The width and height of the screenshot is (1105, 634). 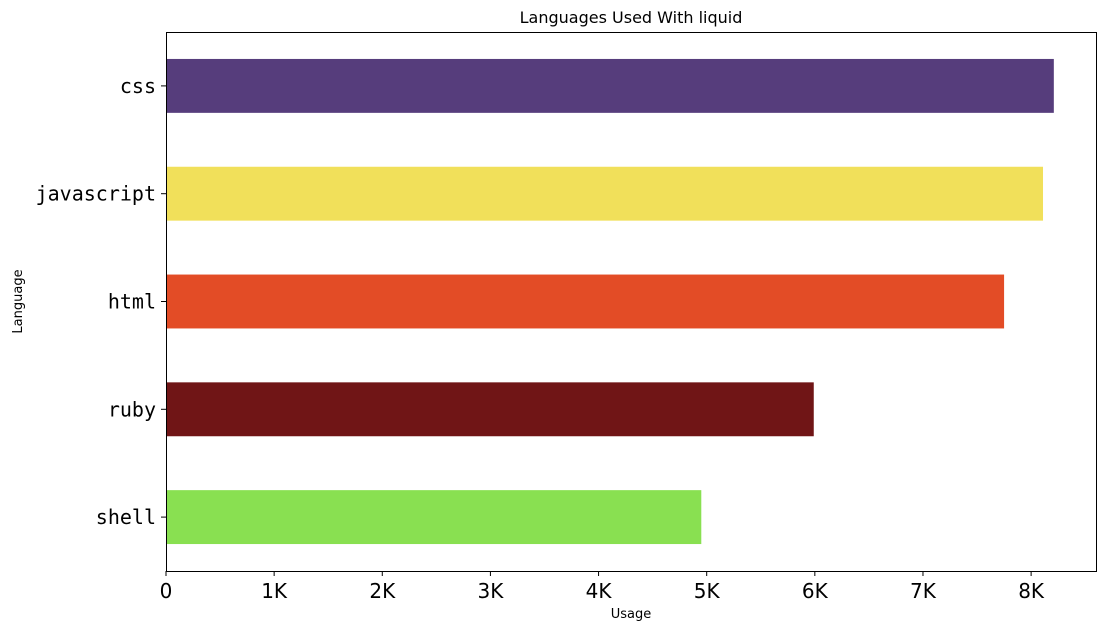 I want to click on bar-javascript, so click(x=605, y=193).